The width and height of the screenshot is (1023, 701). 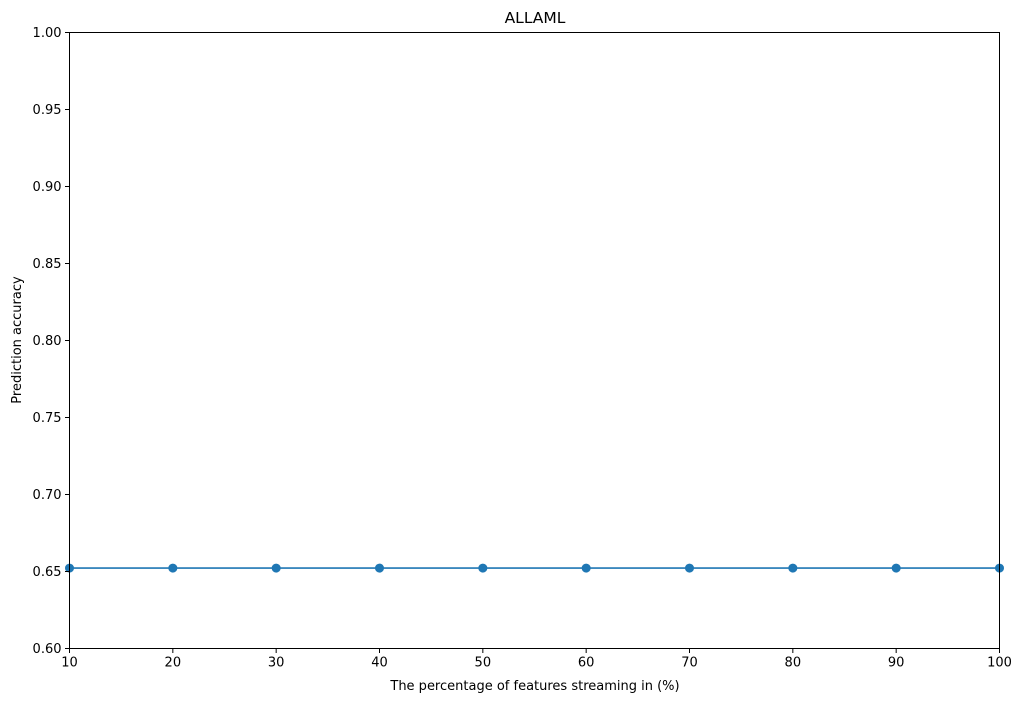 I want to click on y-tick-label: 0.60, so click(x=47, y=649).